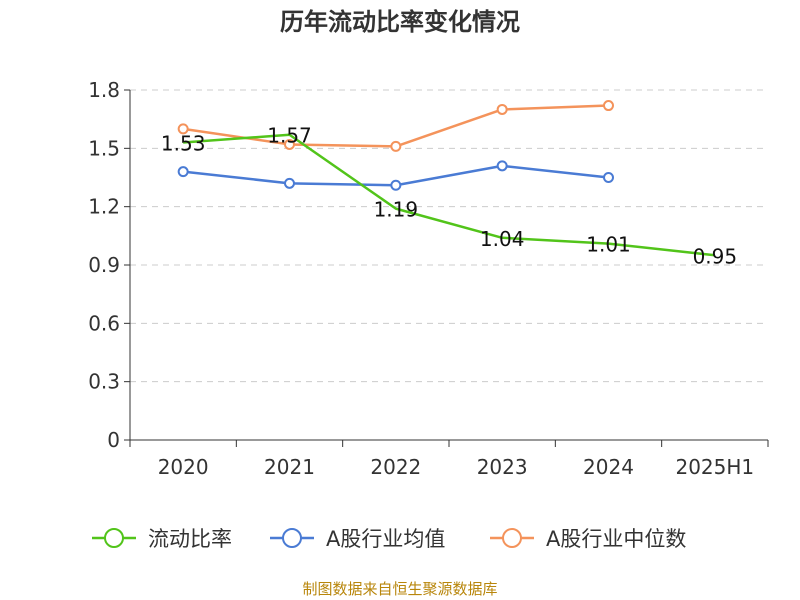 This screenshot has height=600, width=800. Describe the element at coordinates (289, 136) in the screenshot. I see `data-label: 1.57` at that location.